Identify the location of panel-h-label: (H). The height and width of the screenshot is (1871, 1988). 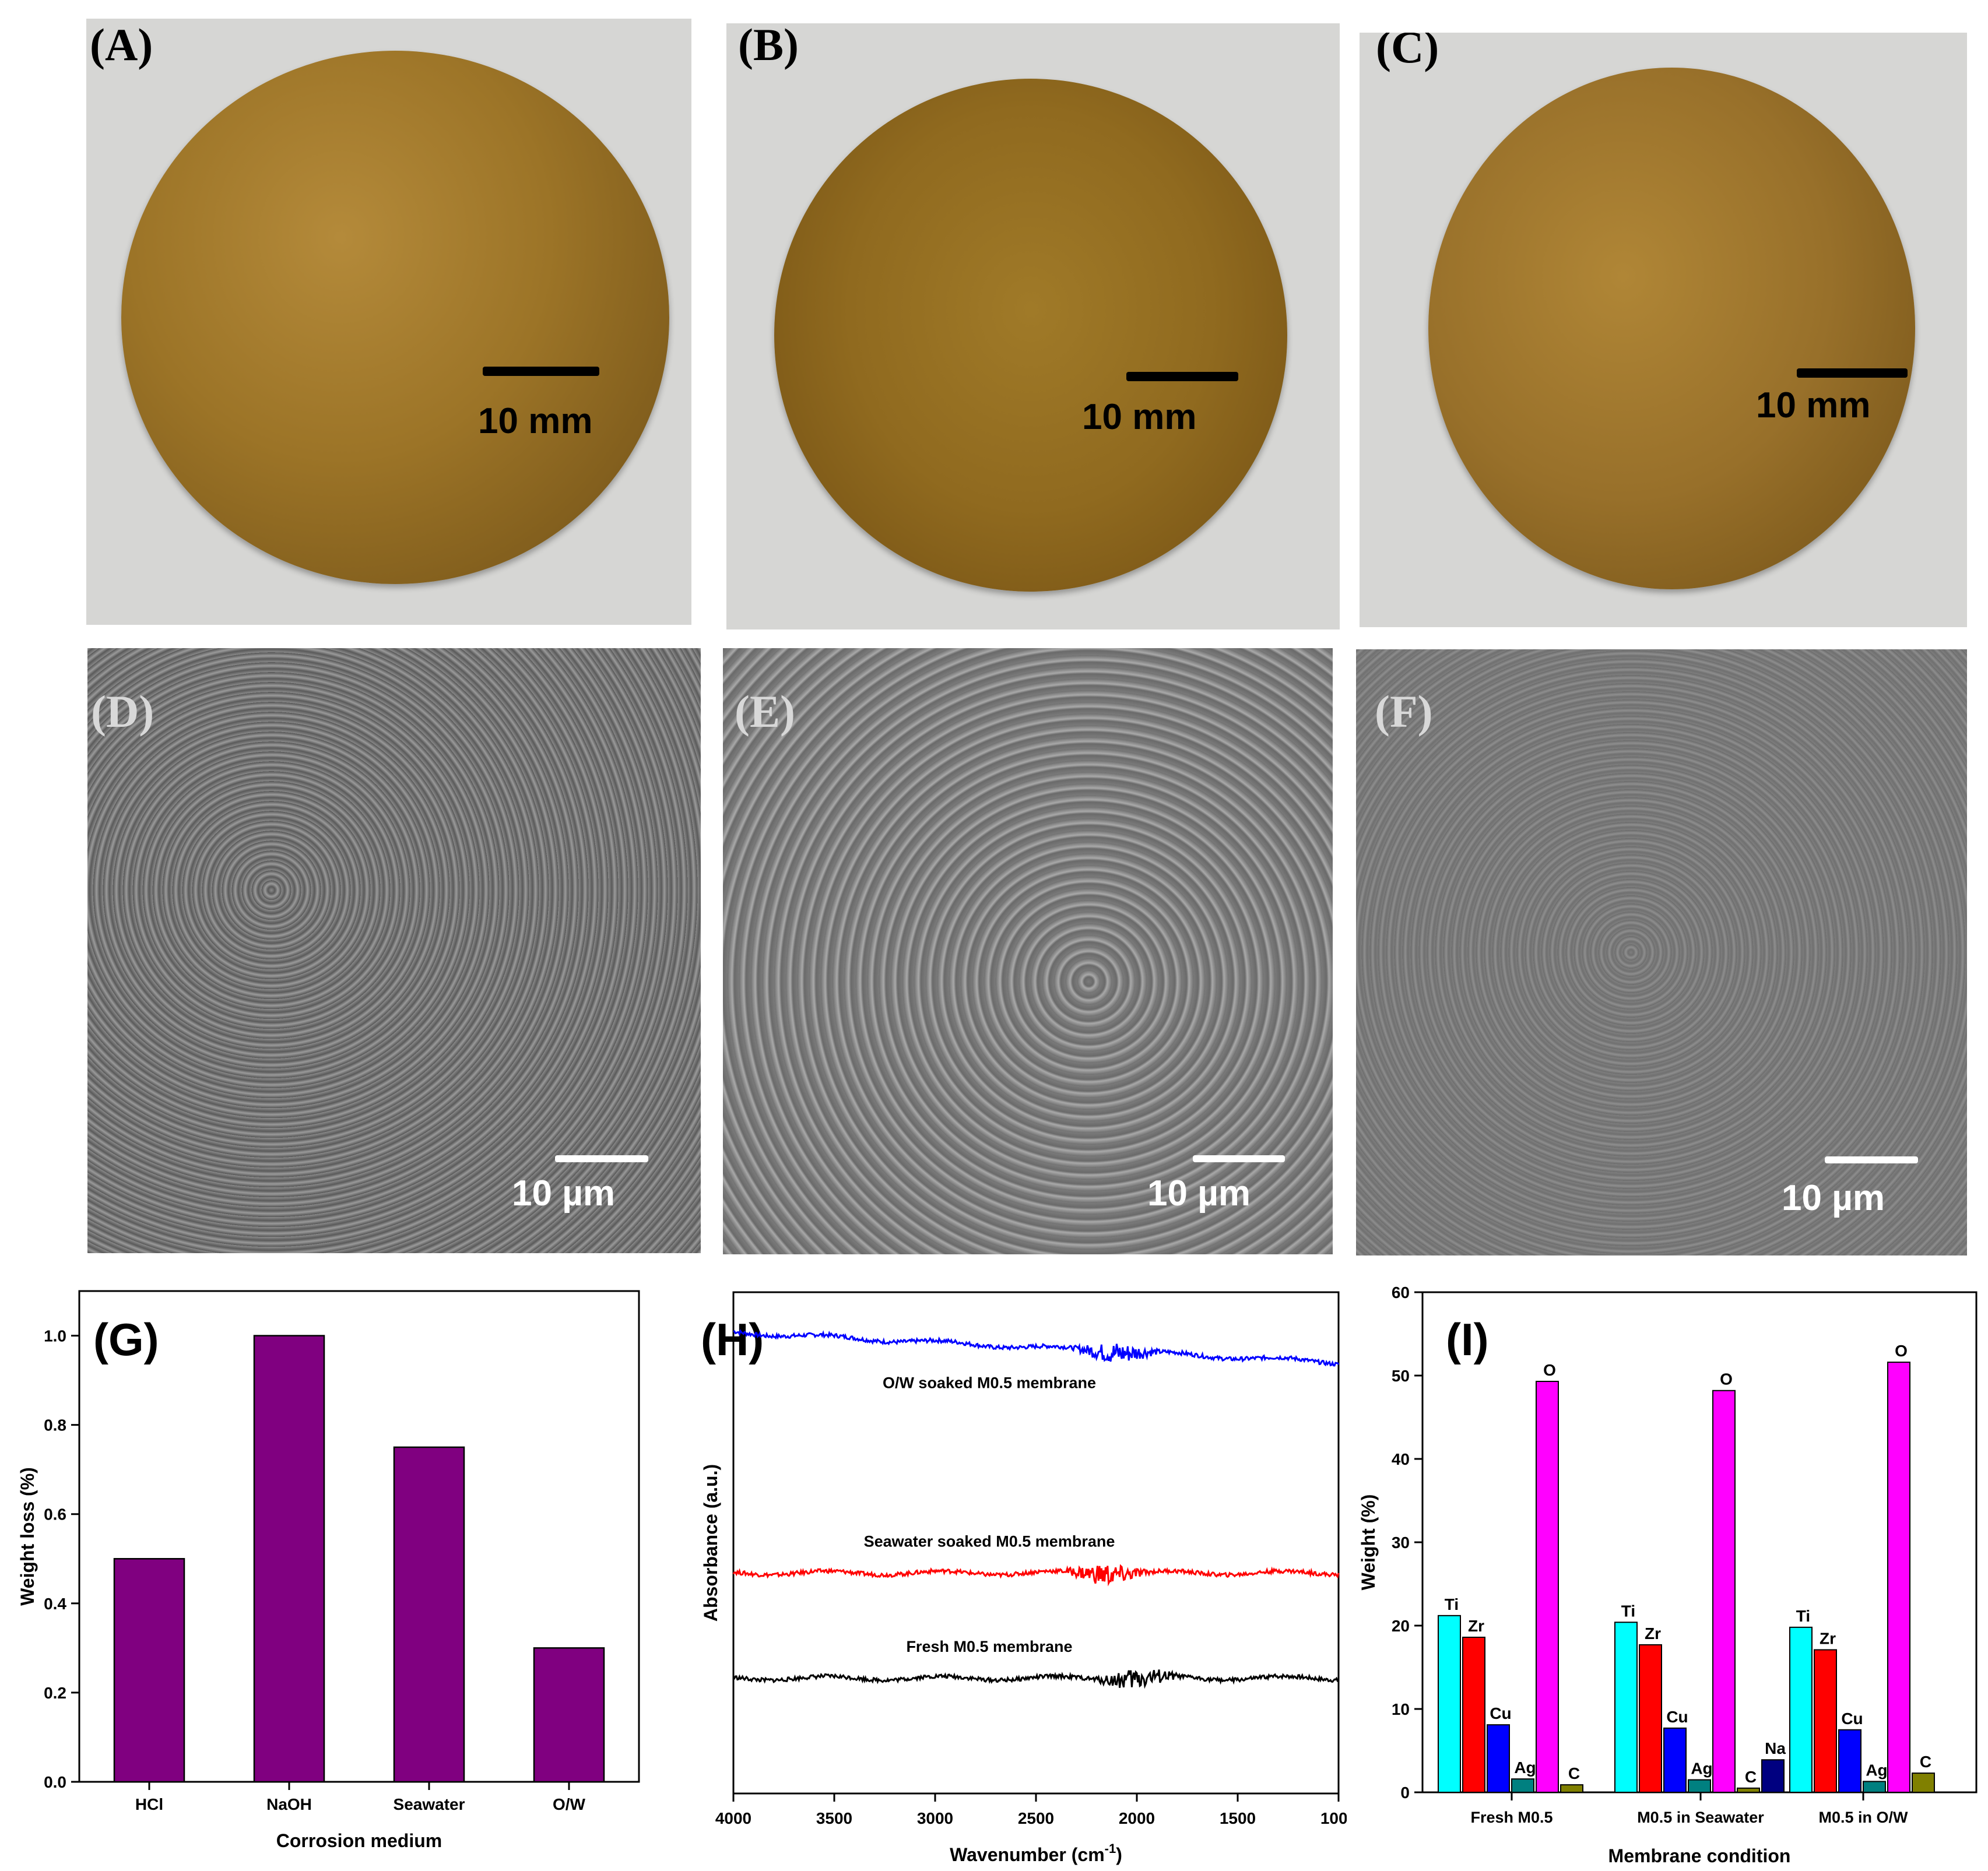
(732, 1339).